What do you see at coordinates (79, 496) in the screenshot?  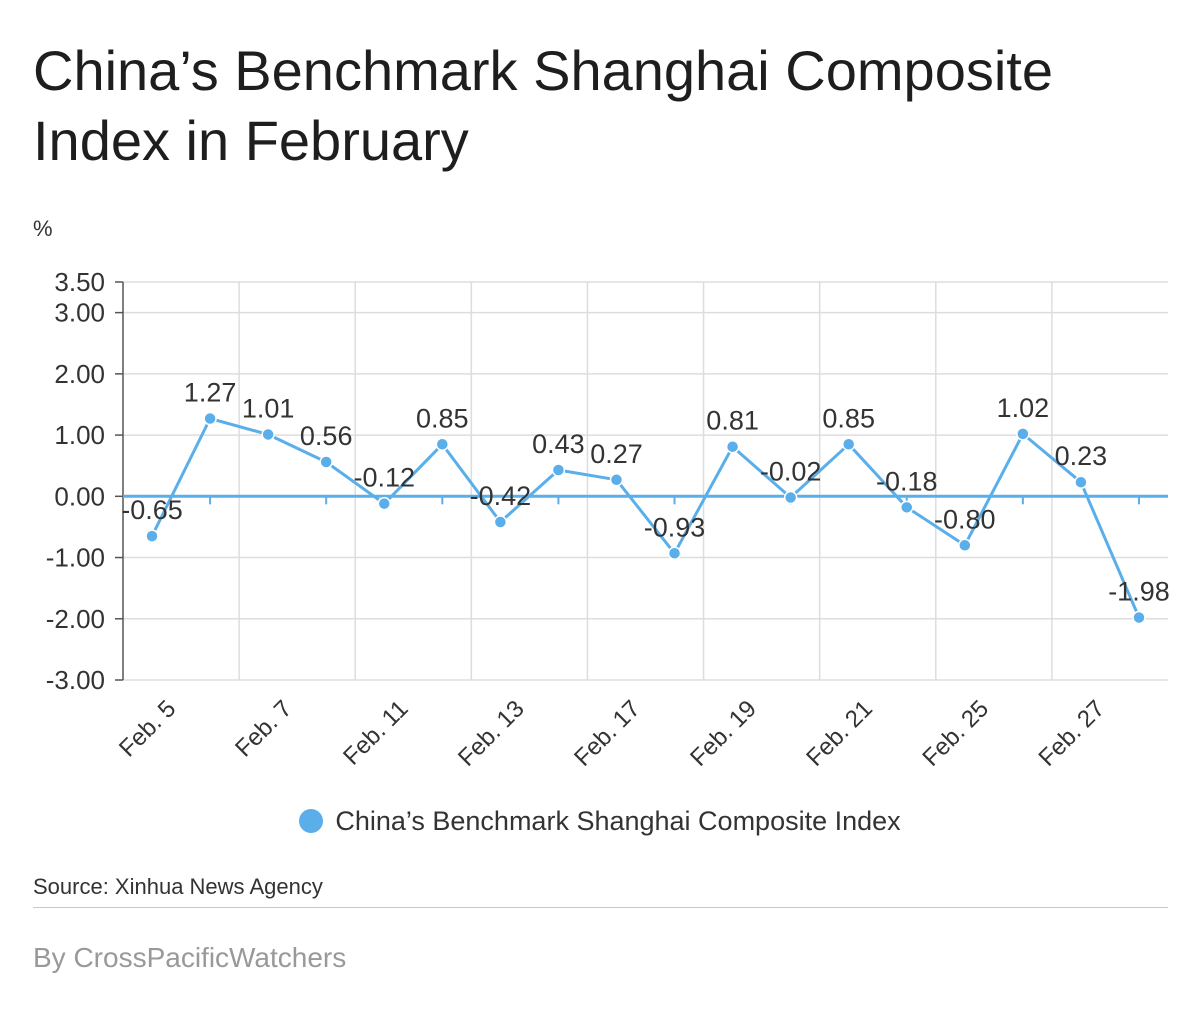 I see `y-tick-label: 0.00` at bounding box center [79, 496].